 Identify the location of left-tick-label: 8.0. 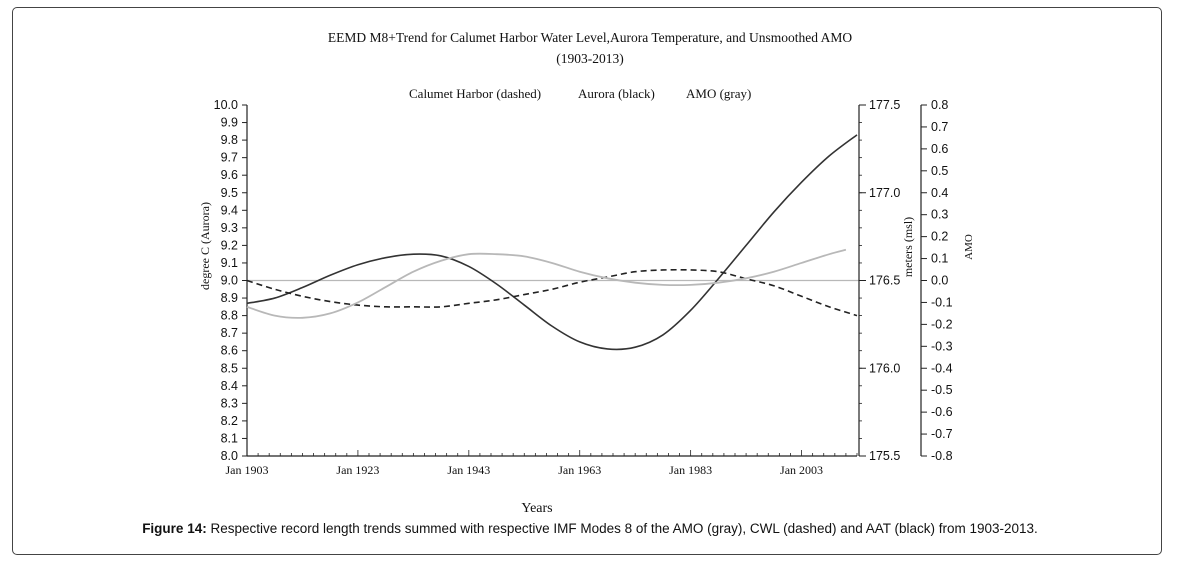
(229, 456).